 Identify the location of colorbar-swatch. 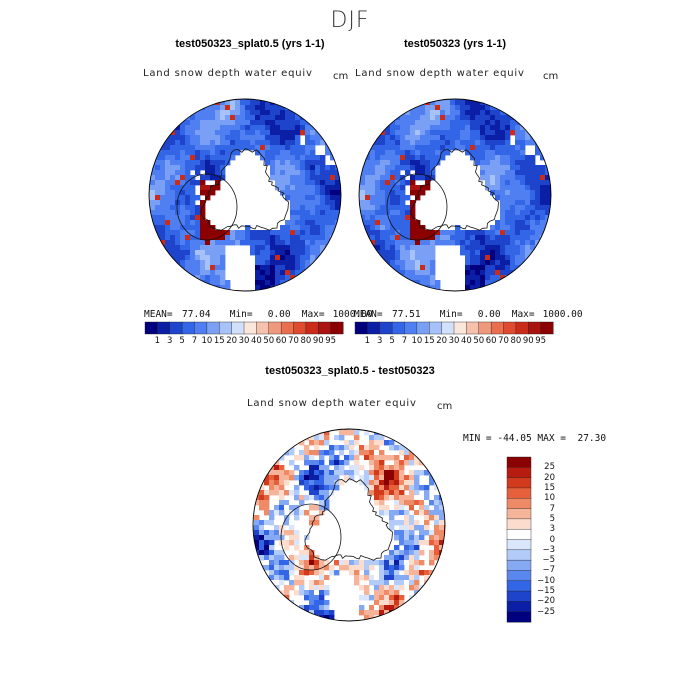
(519, 534).